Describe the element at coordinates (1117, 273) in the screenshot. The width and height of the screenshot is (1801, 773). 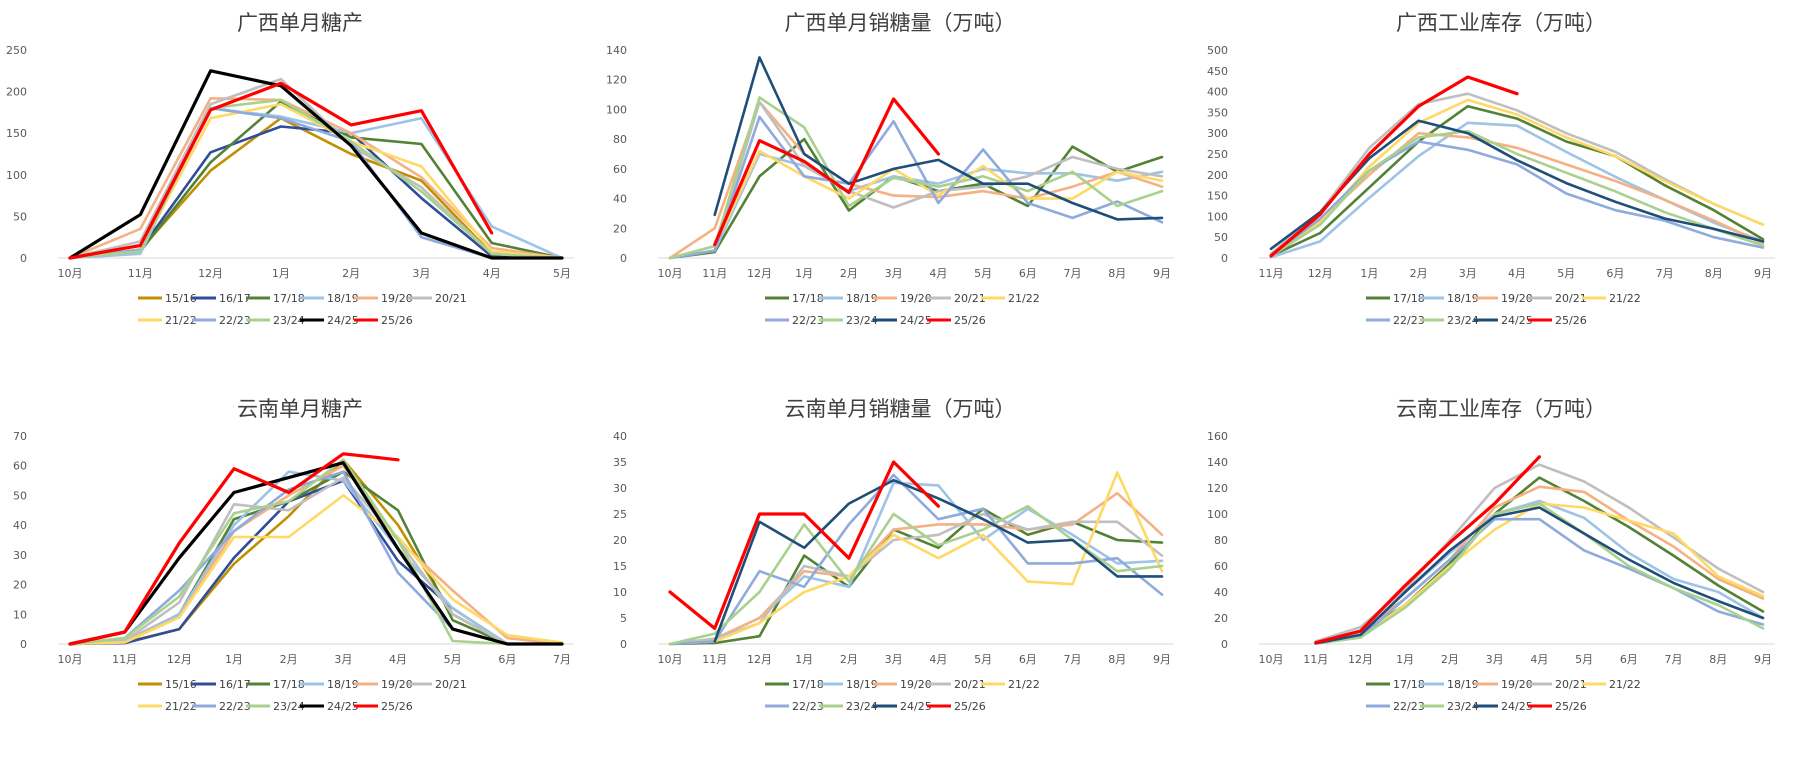
I see `x-tick-label: 8月` at that location.